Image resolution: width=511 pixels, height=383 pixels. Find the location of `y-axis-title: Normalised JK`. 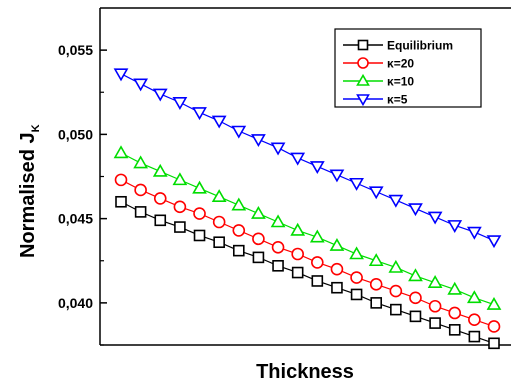

y-axis-title: Normalised JK is located at coordinates (29, 191).